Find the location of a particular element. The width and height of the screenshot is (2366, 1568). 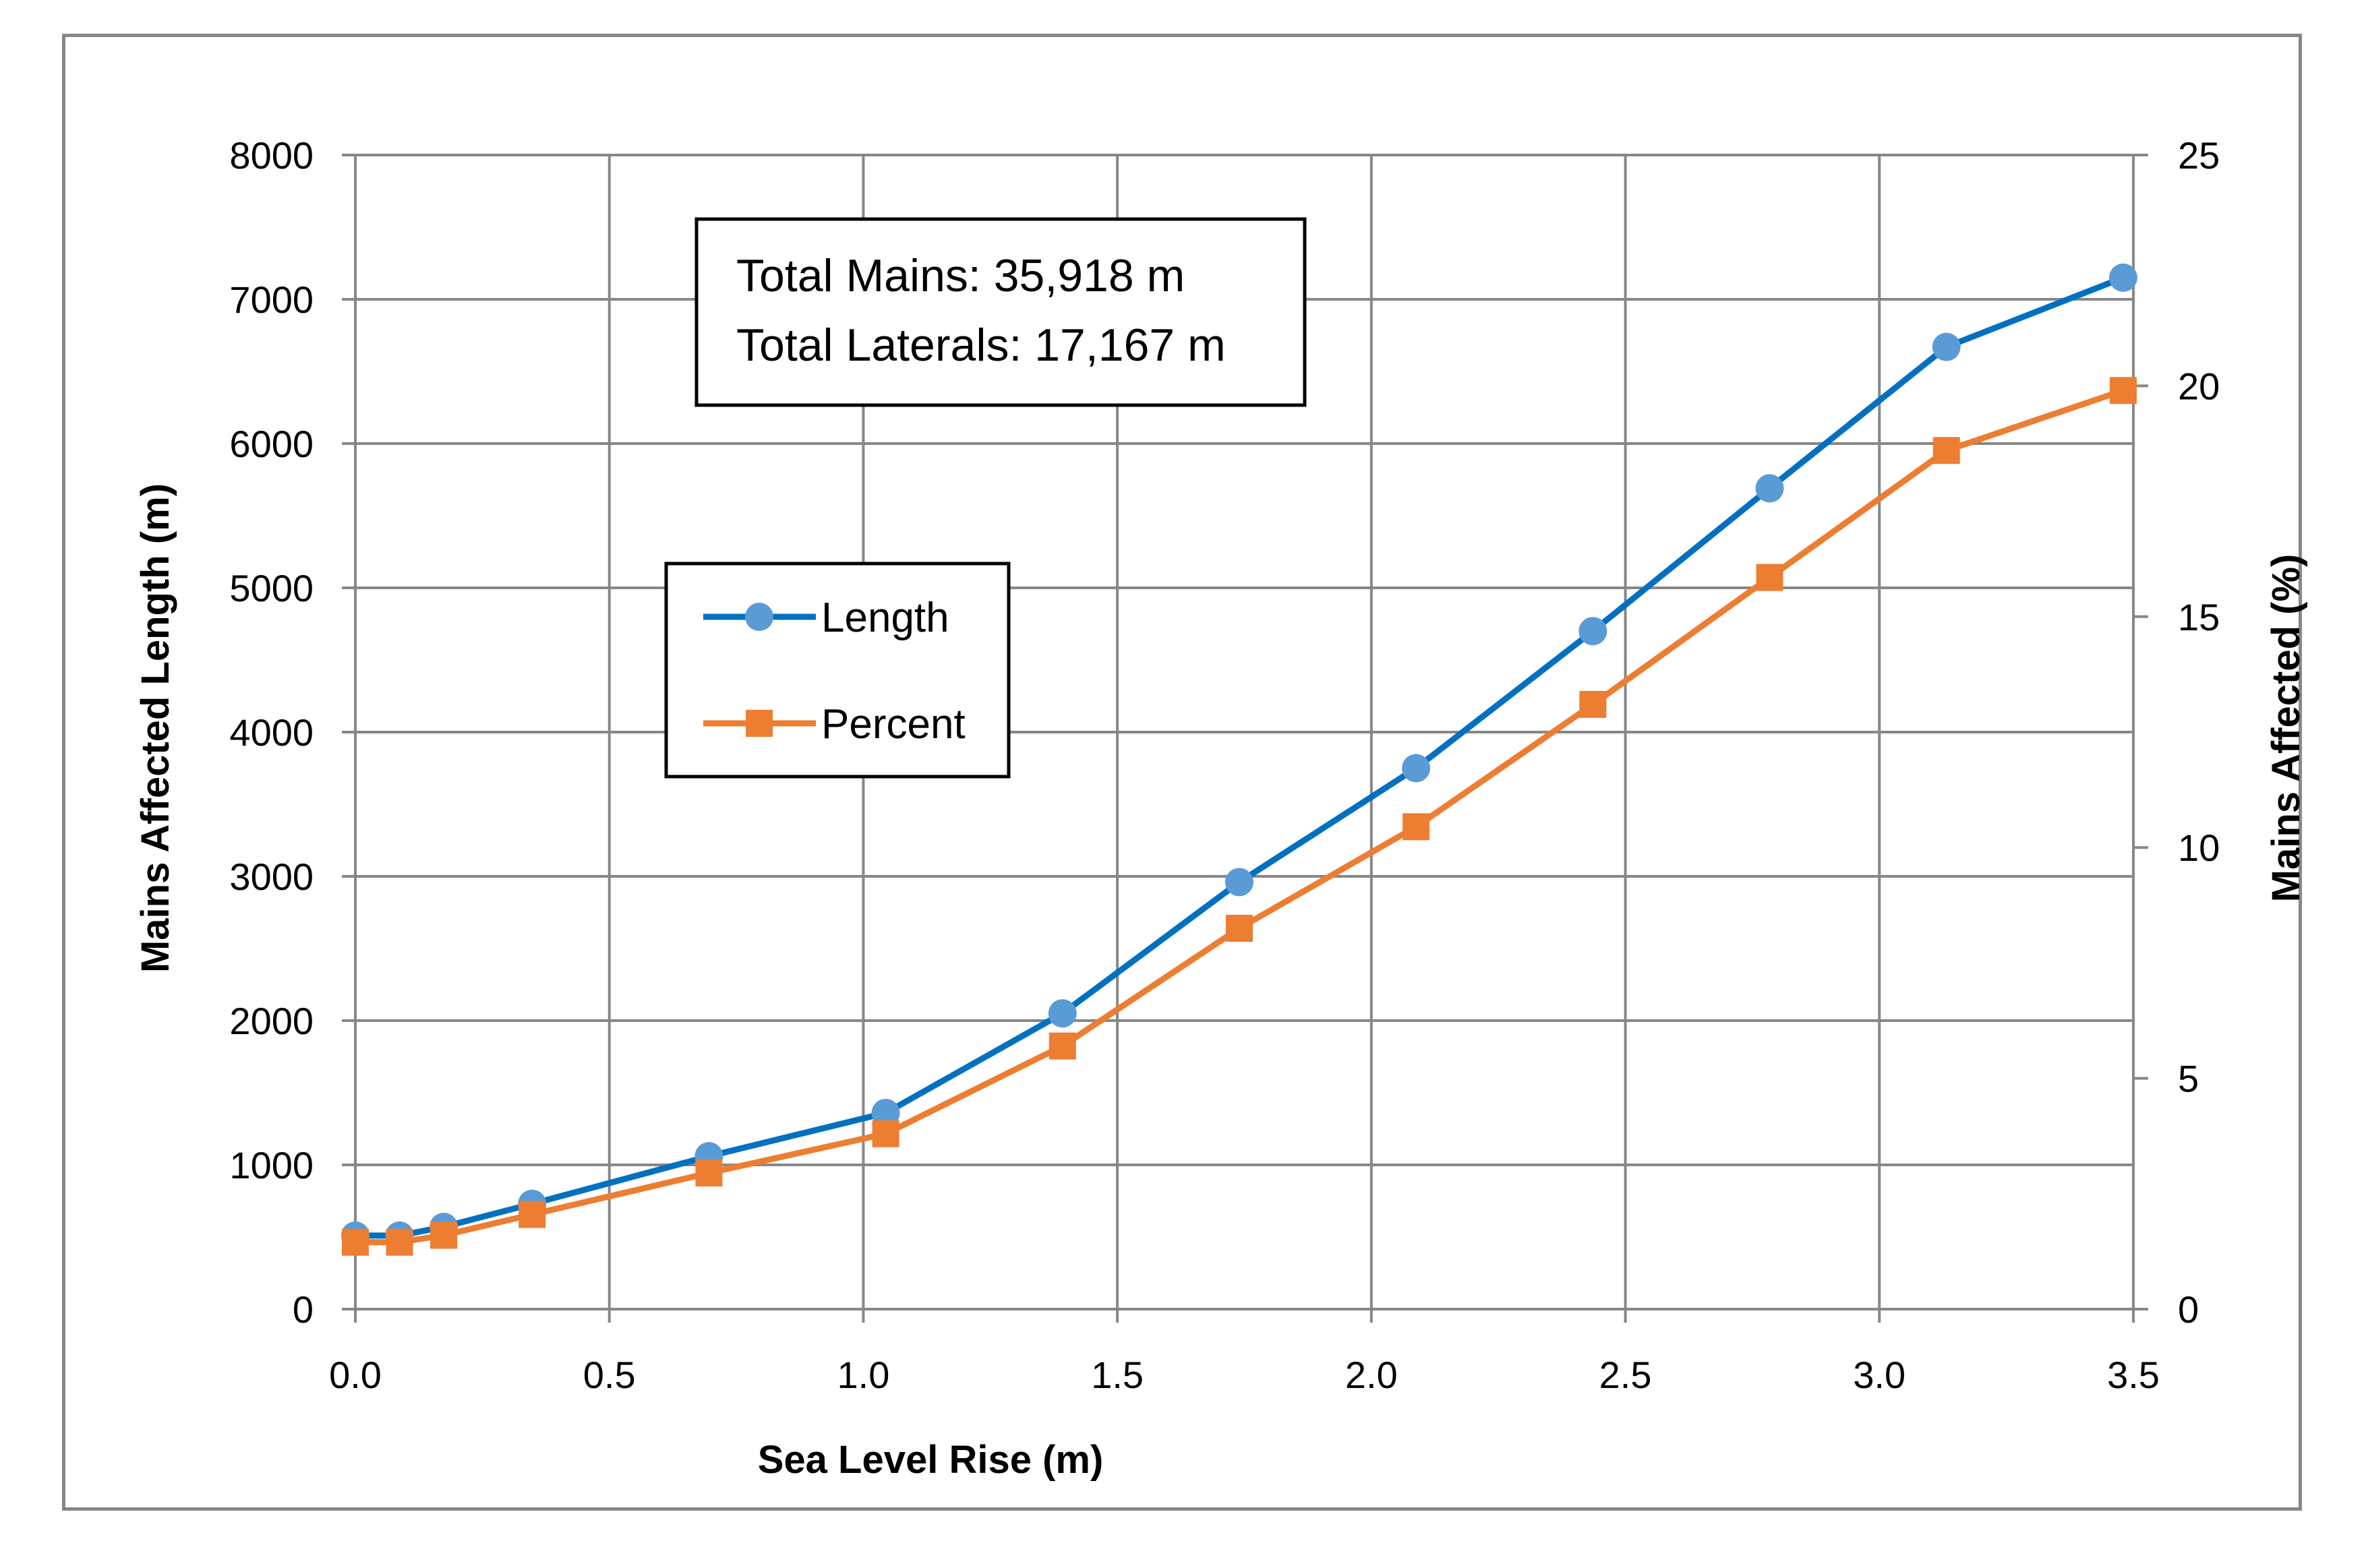

legend-length-label: Length is located at coordinates (885, 618).